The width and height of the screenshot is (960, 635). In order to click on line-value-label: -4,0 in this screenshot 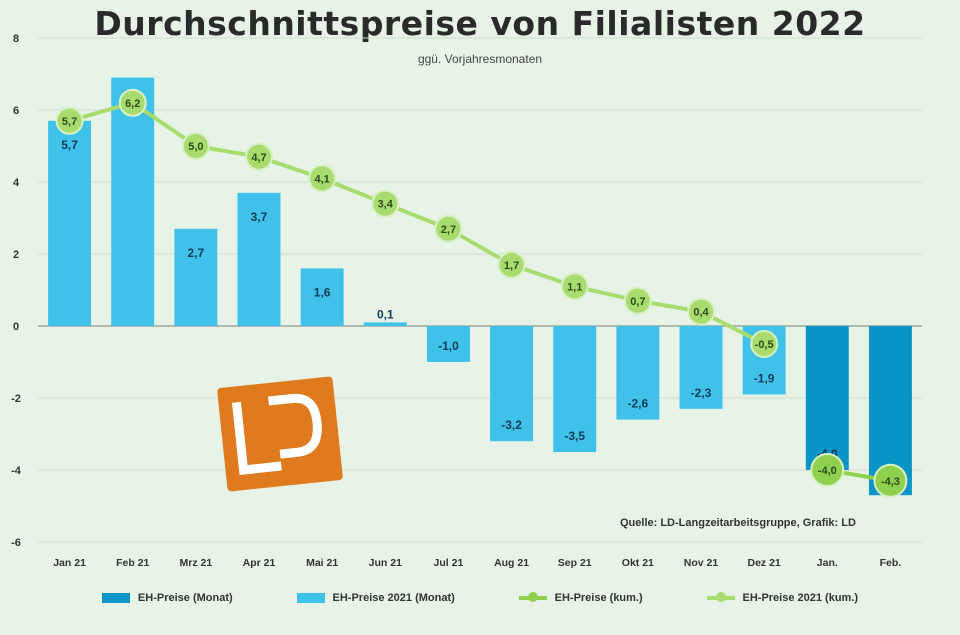, I will do `click(827, 471)`.